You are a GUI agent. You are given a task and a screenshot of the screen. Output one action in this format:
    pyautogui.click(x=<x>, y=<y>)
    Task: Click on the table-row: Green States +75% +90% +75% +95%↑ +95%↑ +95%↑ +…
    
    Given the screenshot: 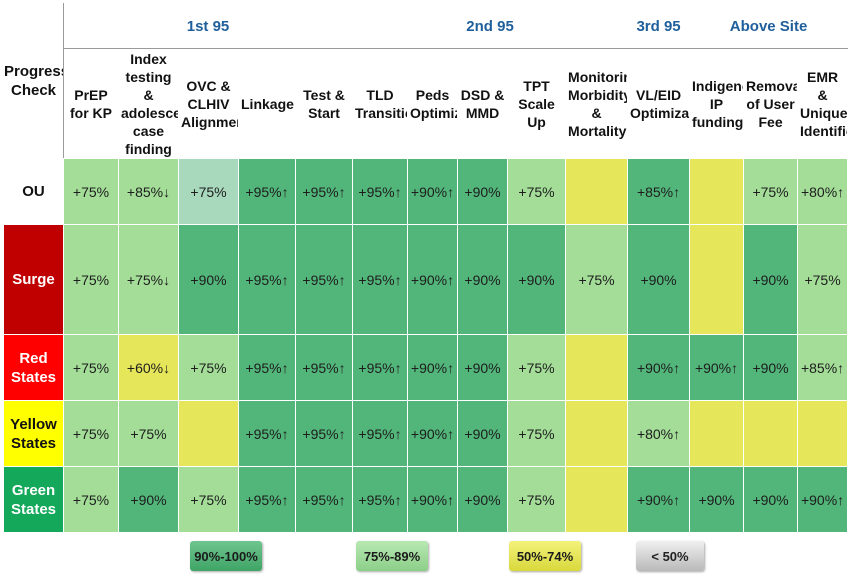 What is the action you would take?
    pyautogui.click(x=426, y=499)
    